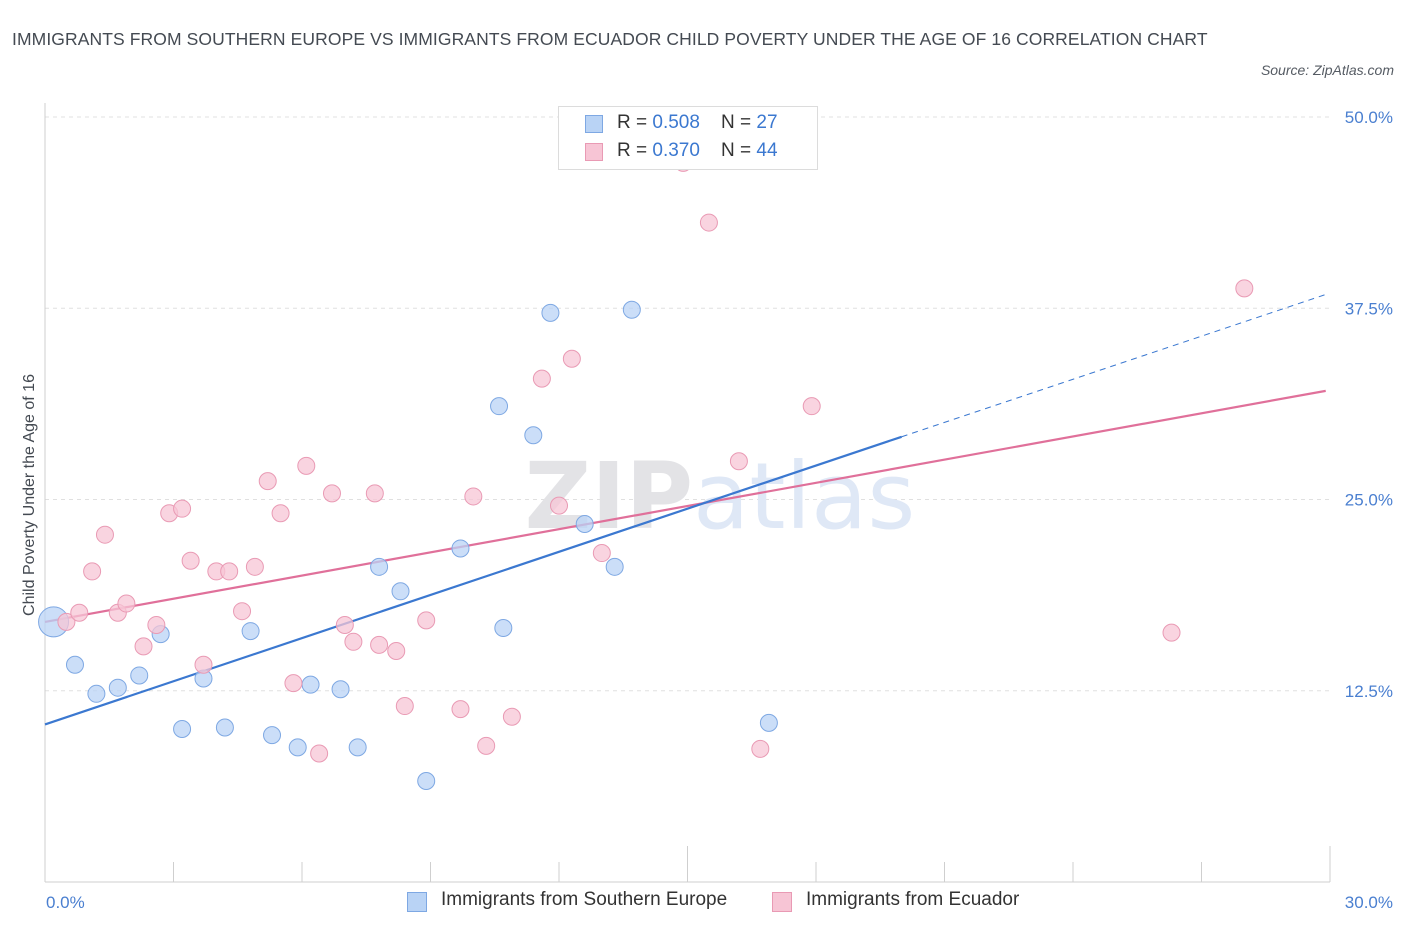  Describe the element at coordinates (1369, 308) in the screenshot. I see `y-tick-label: 37.5%` at that location.